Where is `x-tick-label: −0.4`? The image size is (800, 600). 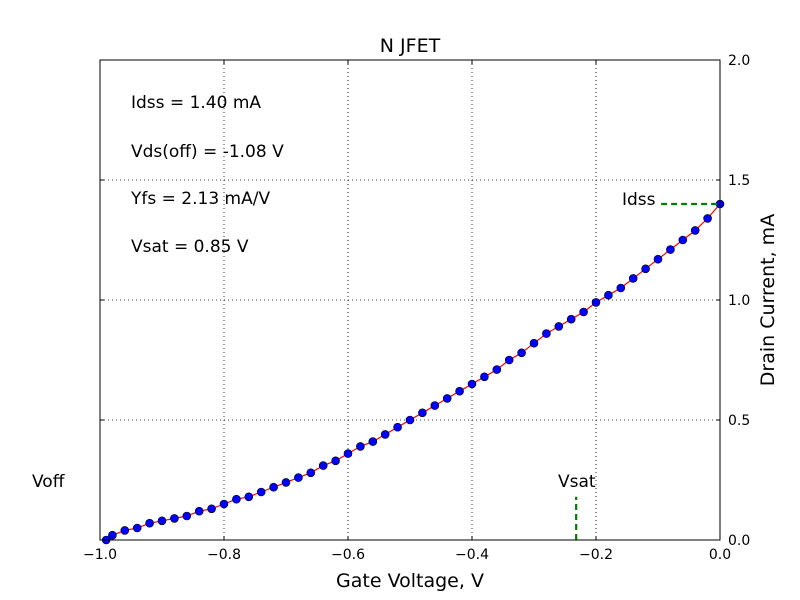
x-tick-label: −0.4 is located at coordinates (472, 555).